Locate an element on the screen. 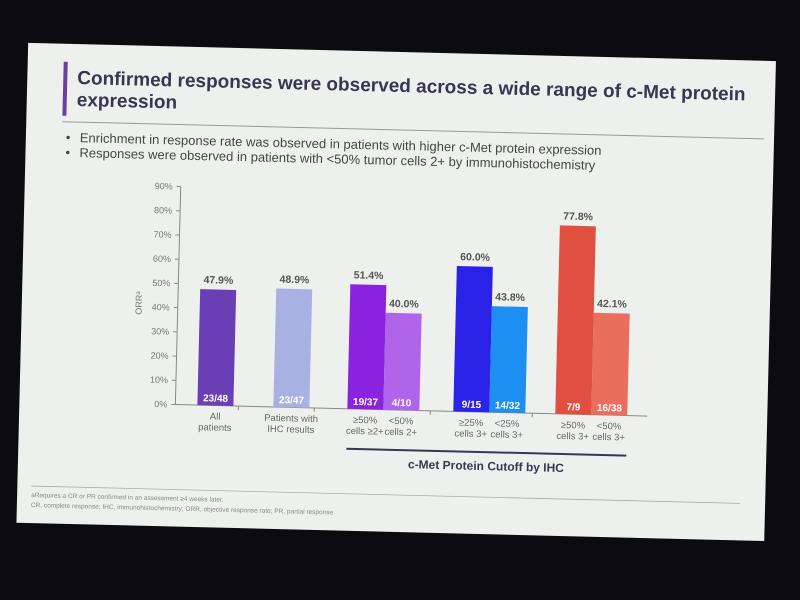 The width and height of the screenshot is (800, 600). y-tick-label: 30% is located at coordinates (160, 331).